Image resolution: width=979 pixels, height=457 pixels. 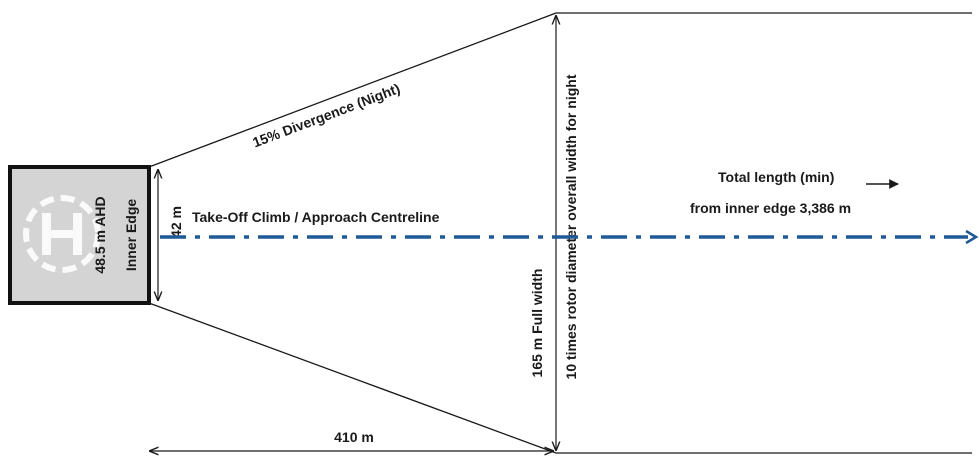 I want to click on divergence-edge-upper, so click(x=352, y=90).